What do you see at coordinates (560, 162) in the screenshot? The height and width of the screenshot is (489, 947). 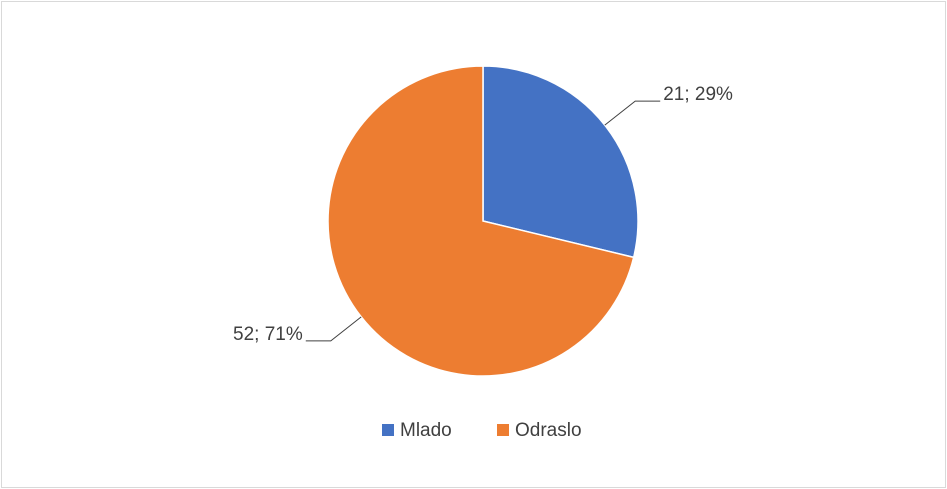 I see `pie-slice` at bounding box center [560, 162].